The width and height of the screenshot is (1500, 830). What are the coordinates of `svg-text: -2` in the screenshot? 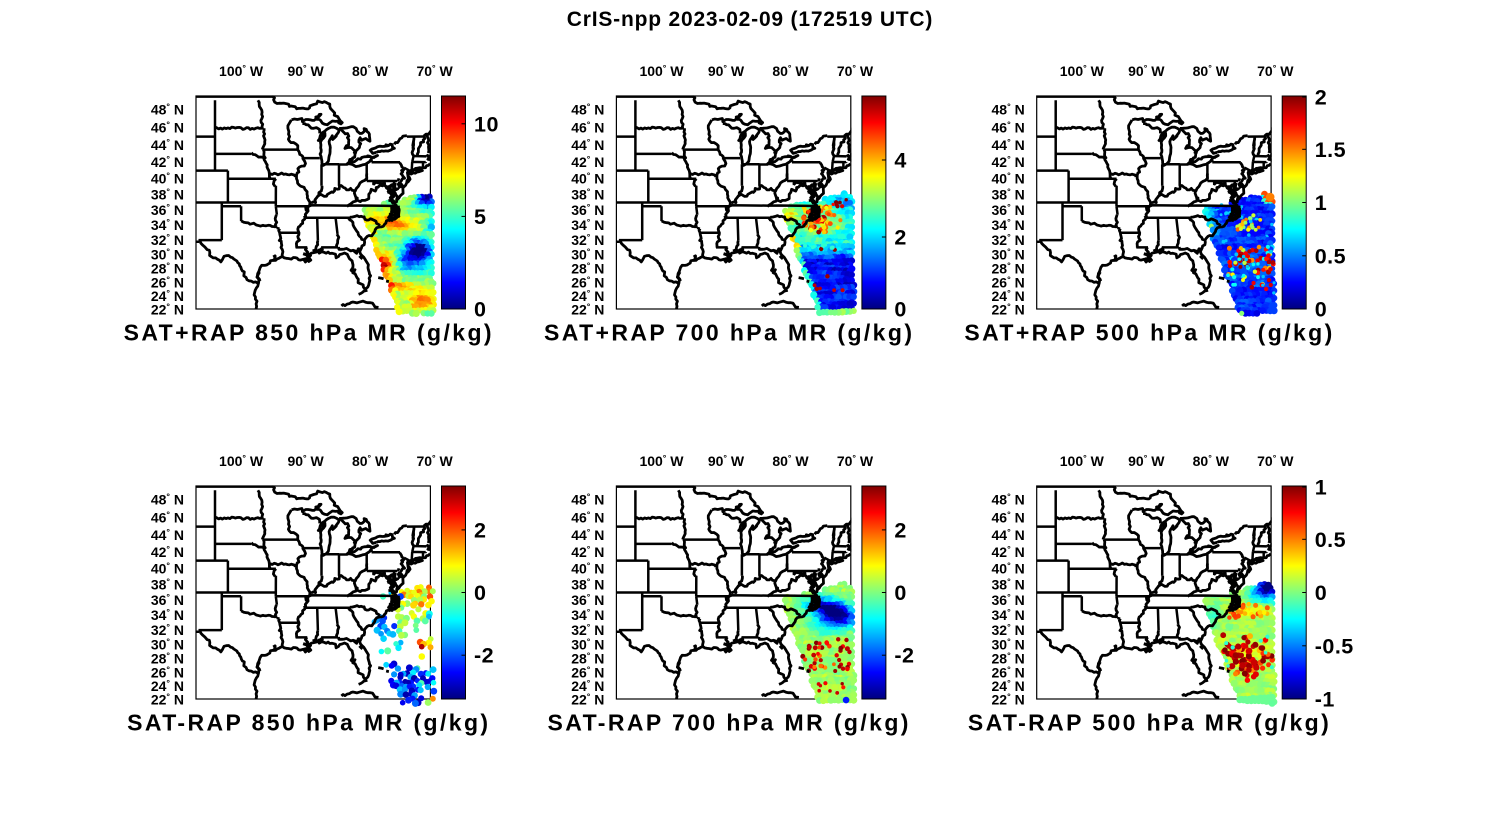 It's located at (484, 656).